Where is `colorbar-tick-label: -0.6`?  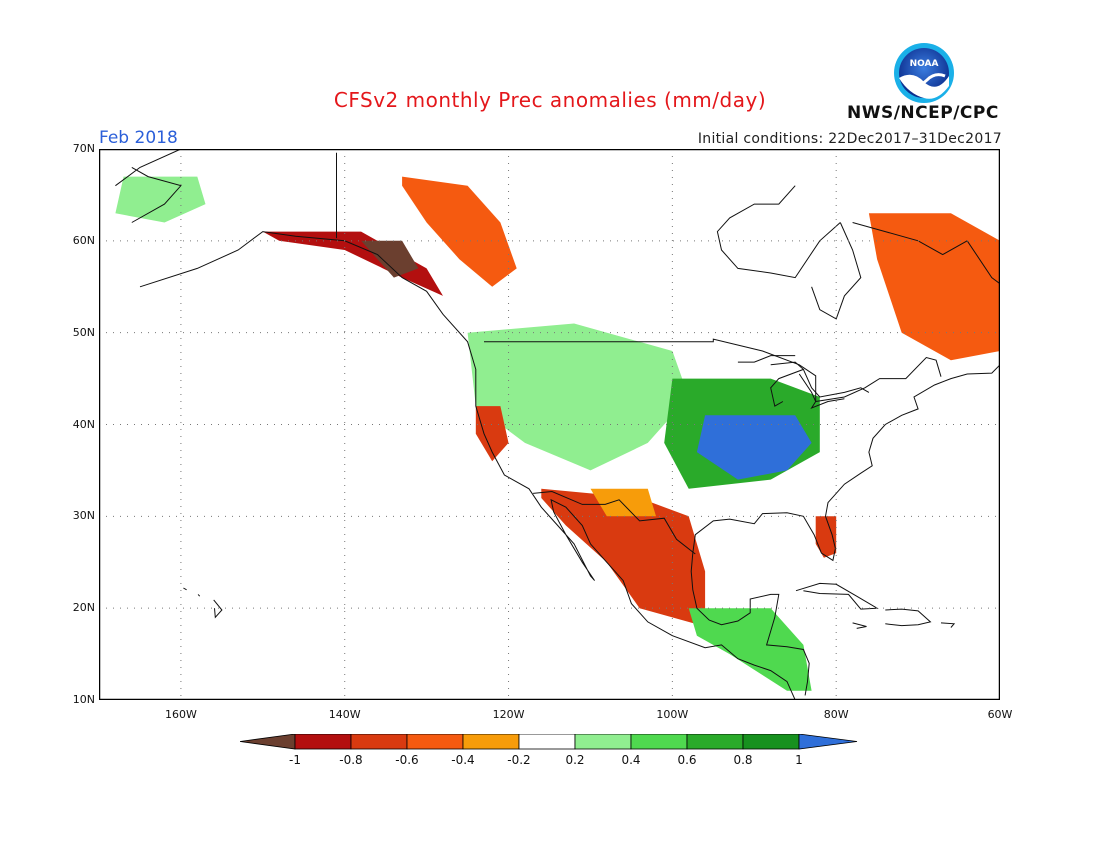
colorbar-tick-label: -0.6 is located at coordinates (407, 760).